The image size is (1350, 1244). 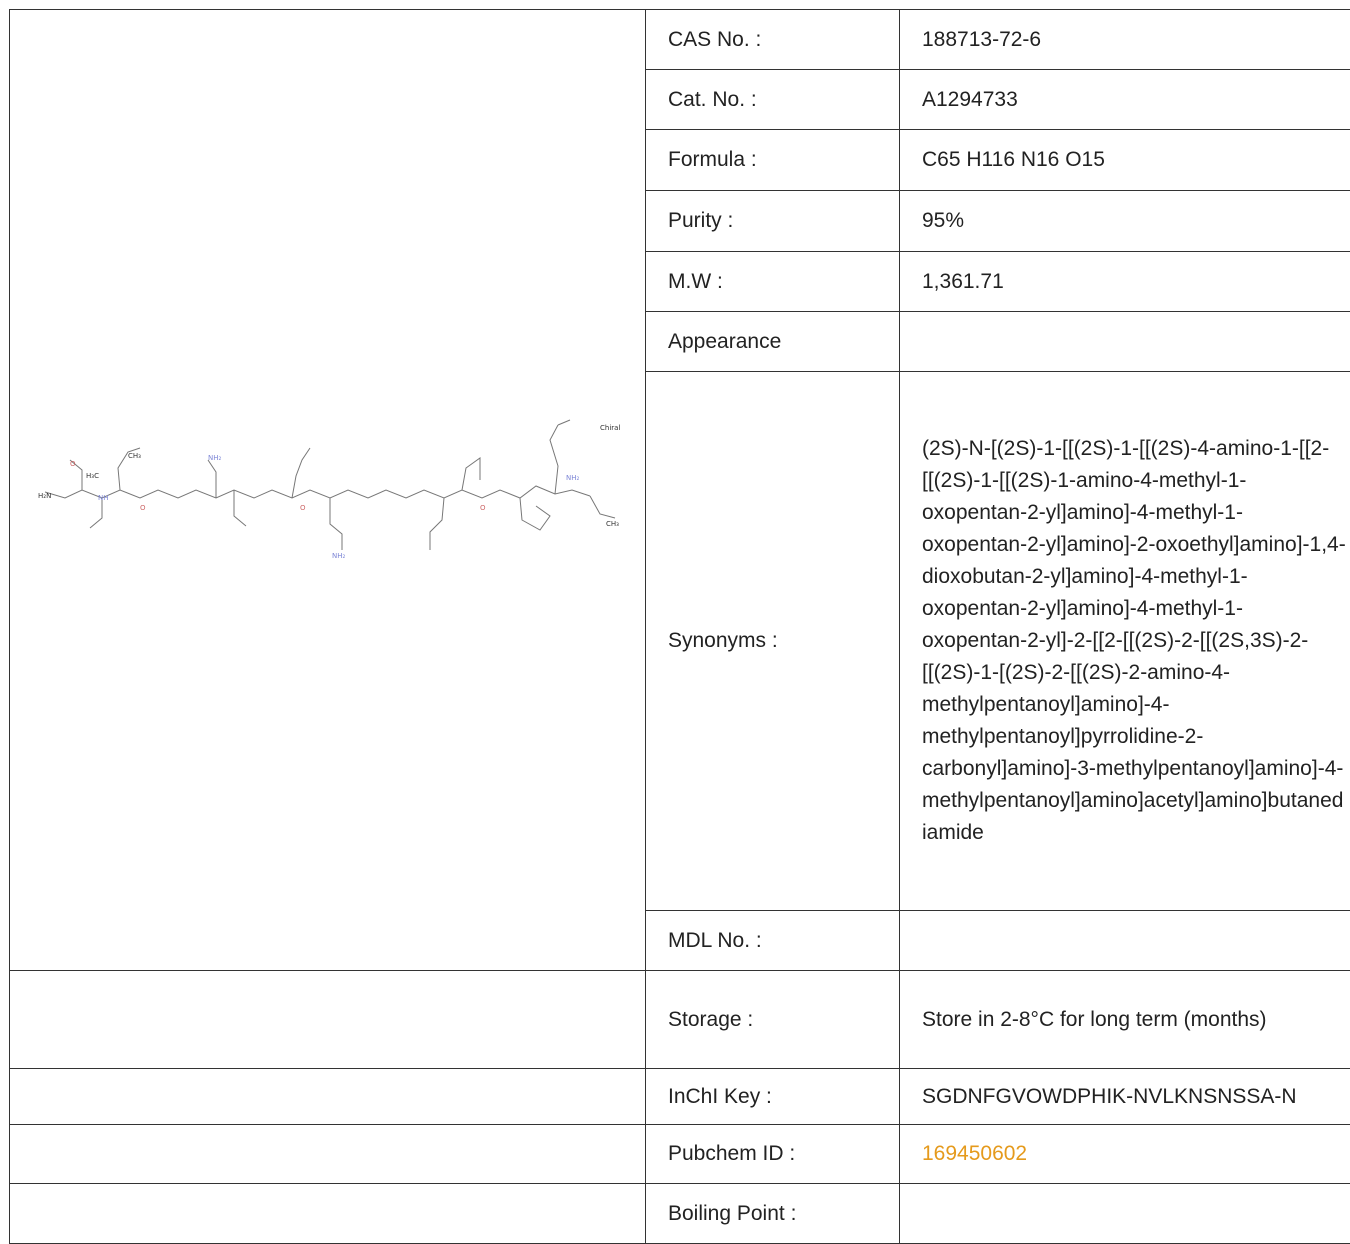 I want to click on value-inchi-key: SGDNFGVOWDPHIK-NVLKNSNSSA-N, so click(x=1125, y=1097).